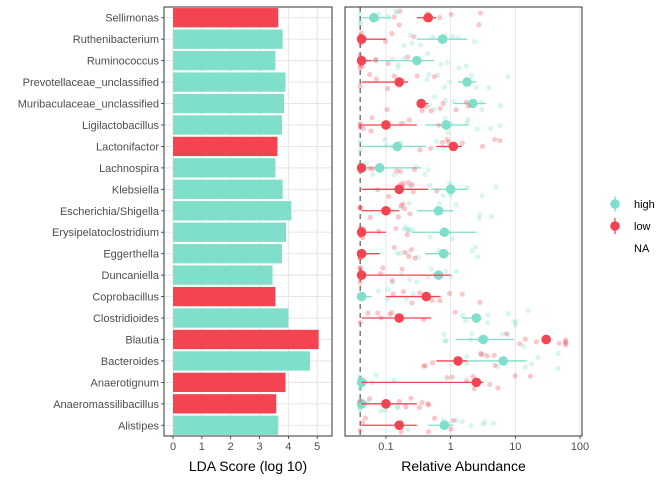 The height and width of the screenshot is (485, 672). What do you see at coordinates (615, 226) in the screenshot?
I see `legend-key-point` at bounding box center [615, 226].